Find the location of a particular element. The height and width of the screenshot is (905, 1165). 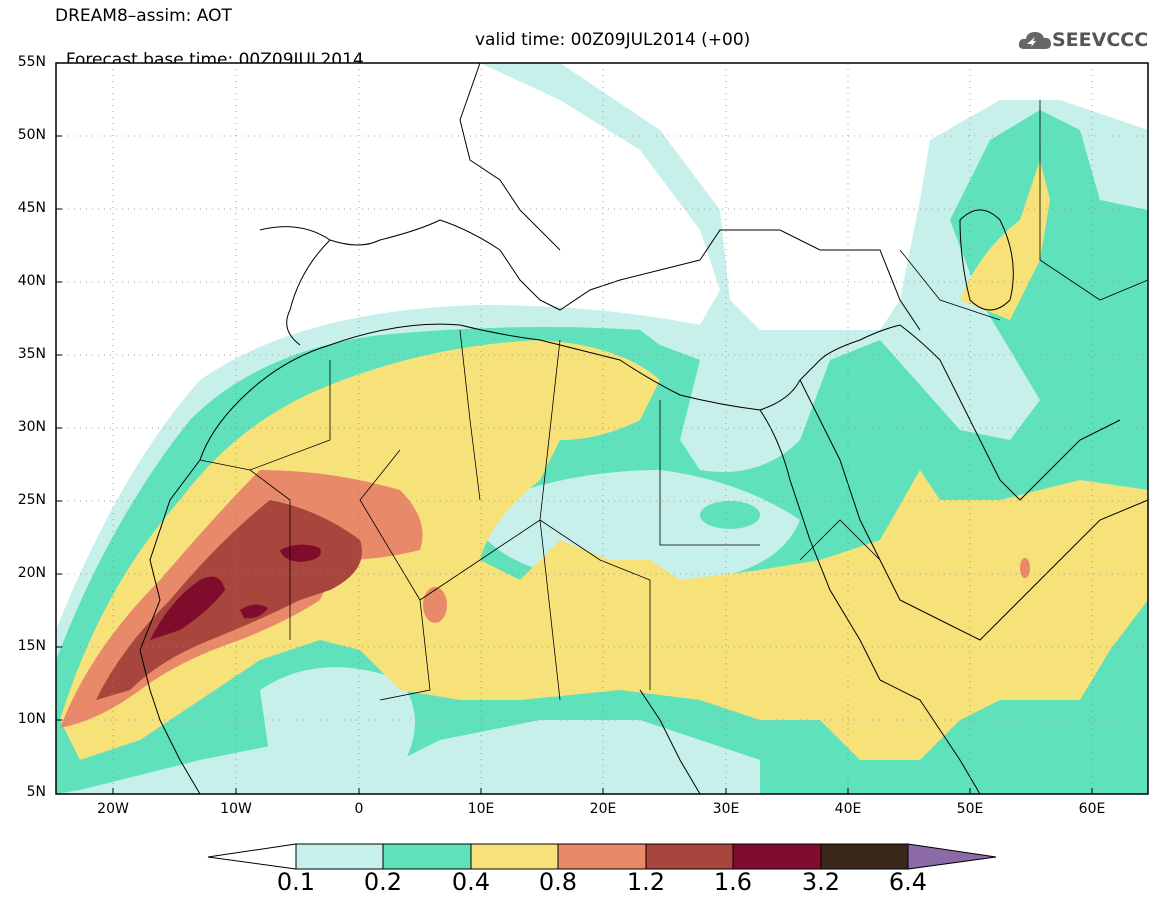

aot-patch-oman is located at coordinates (1025, 568).